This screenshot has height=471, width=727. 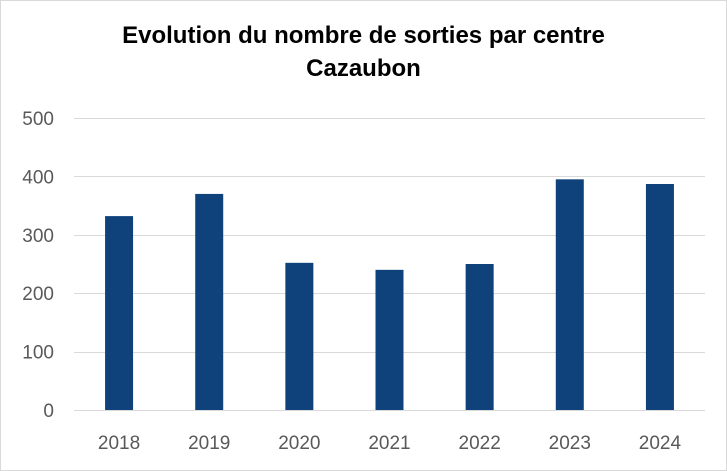 I want to click on bar-2022, so click(x=479, y=337).